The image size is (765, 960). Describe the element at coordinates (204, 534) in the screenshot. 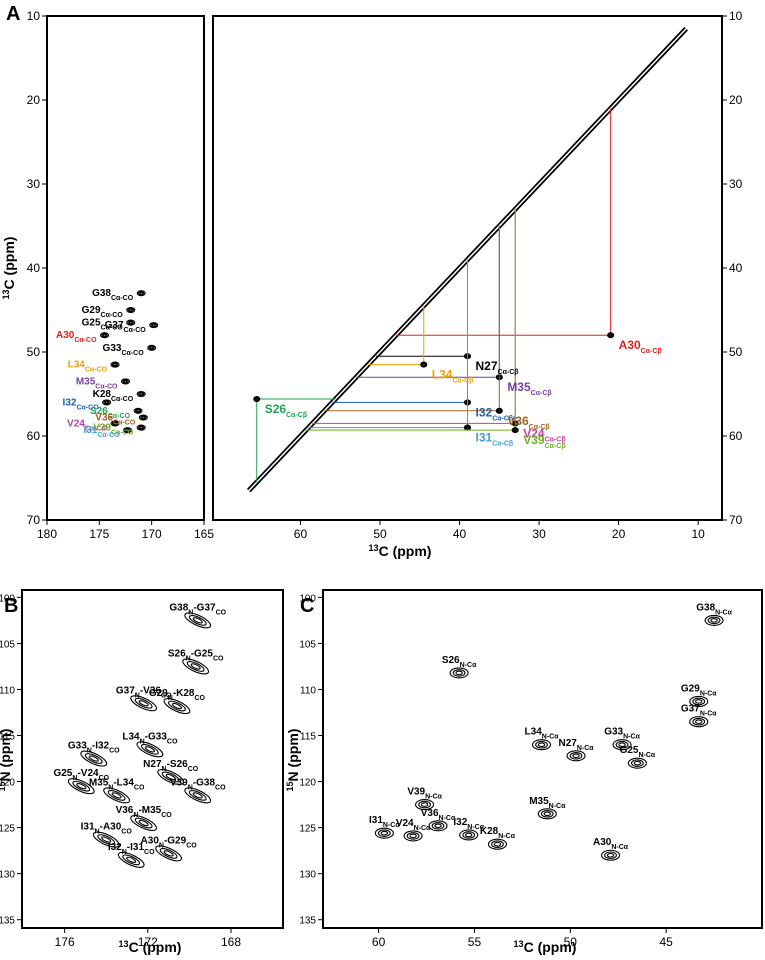

I see `x-tick-label: 165` at that location.